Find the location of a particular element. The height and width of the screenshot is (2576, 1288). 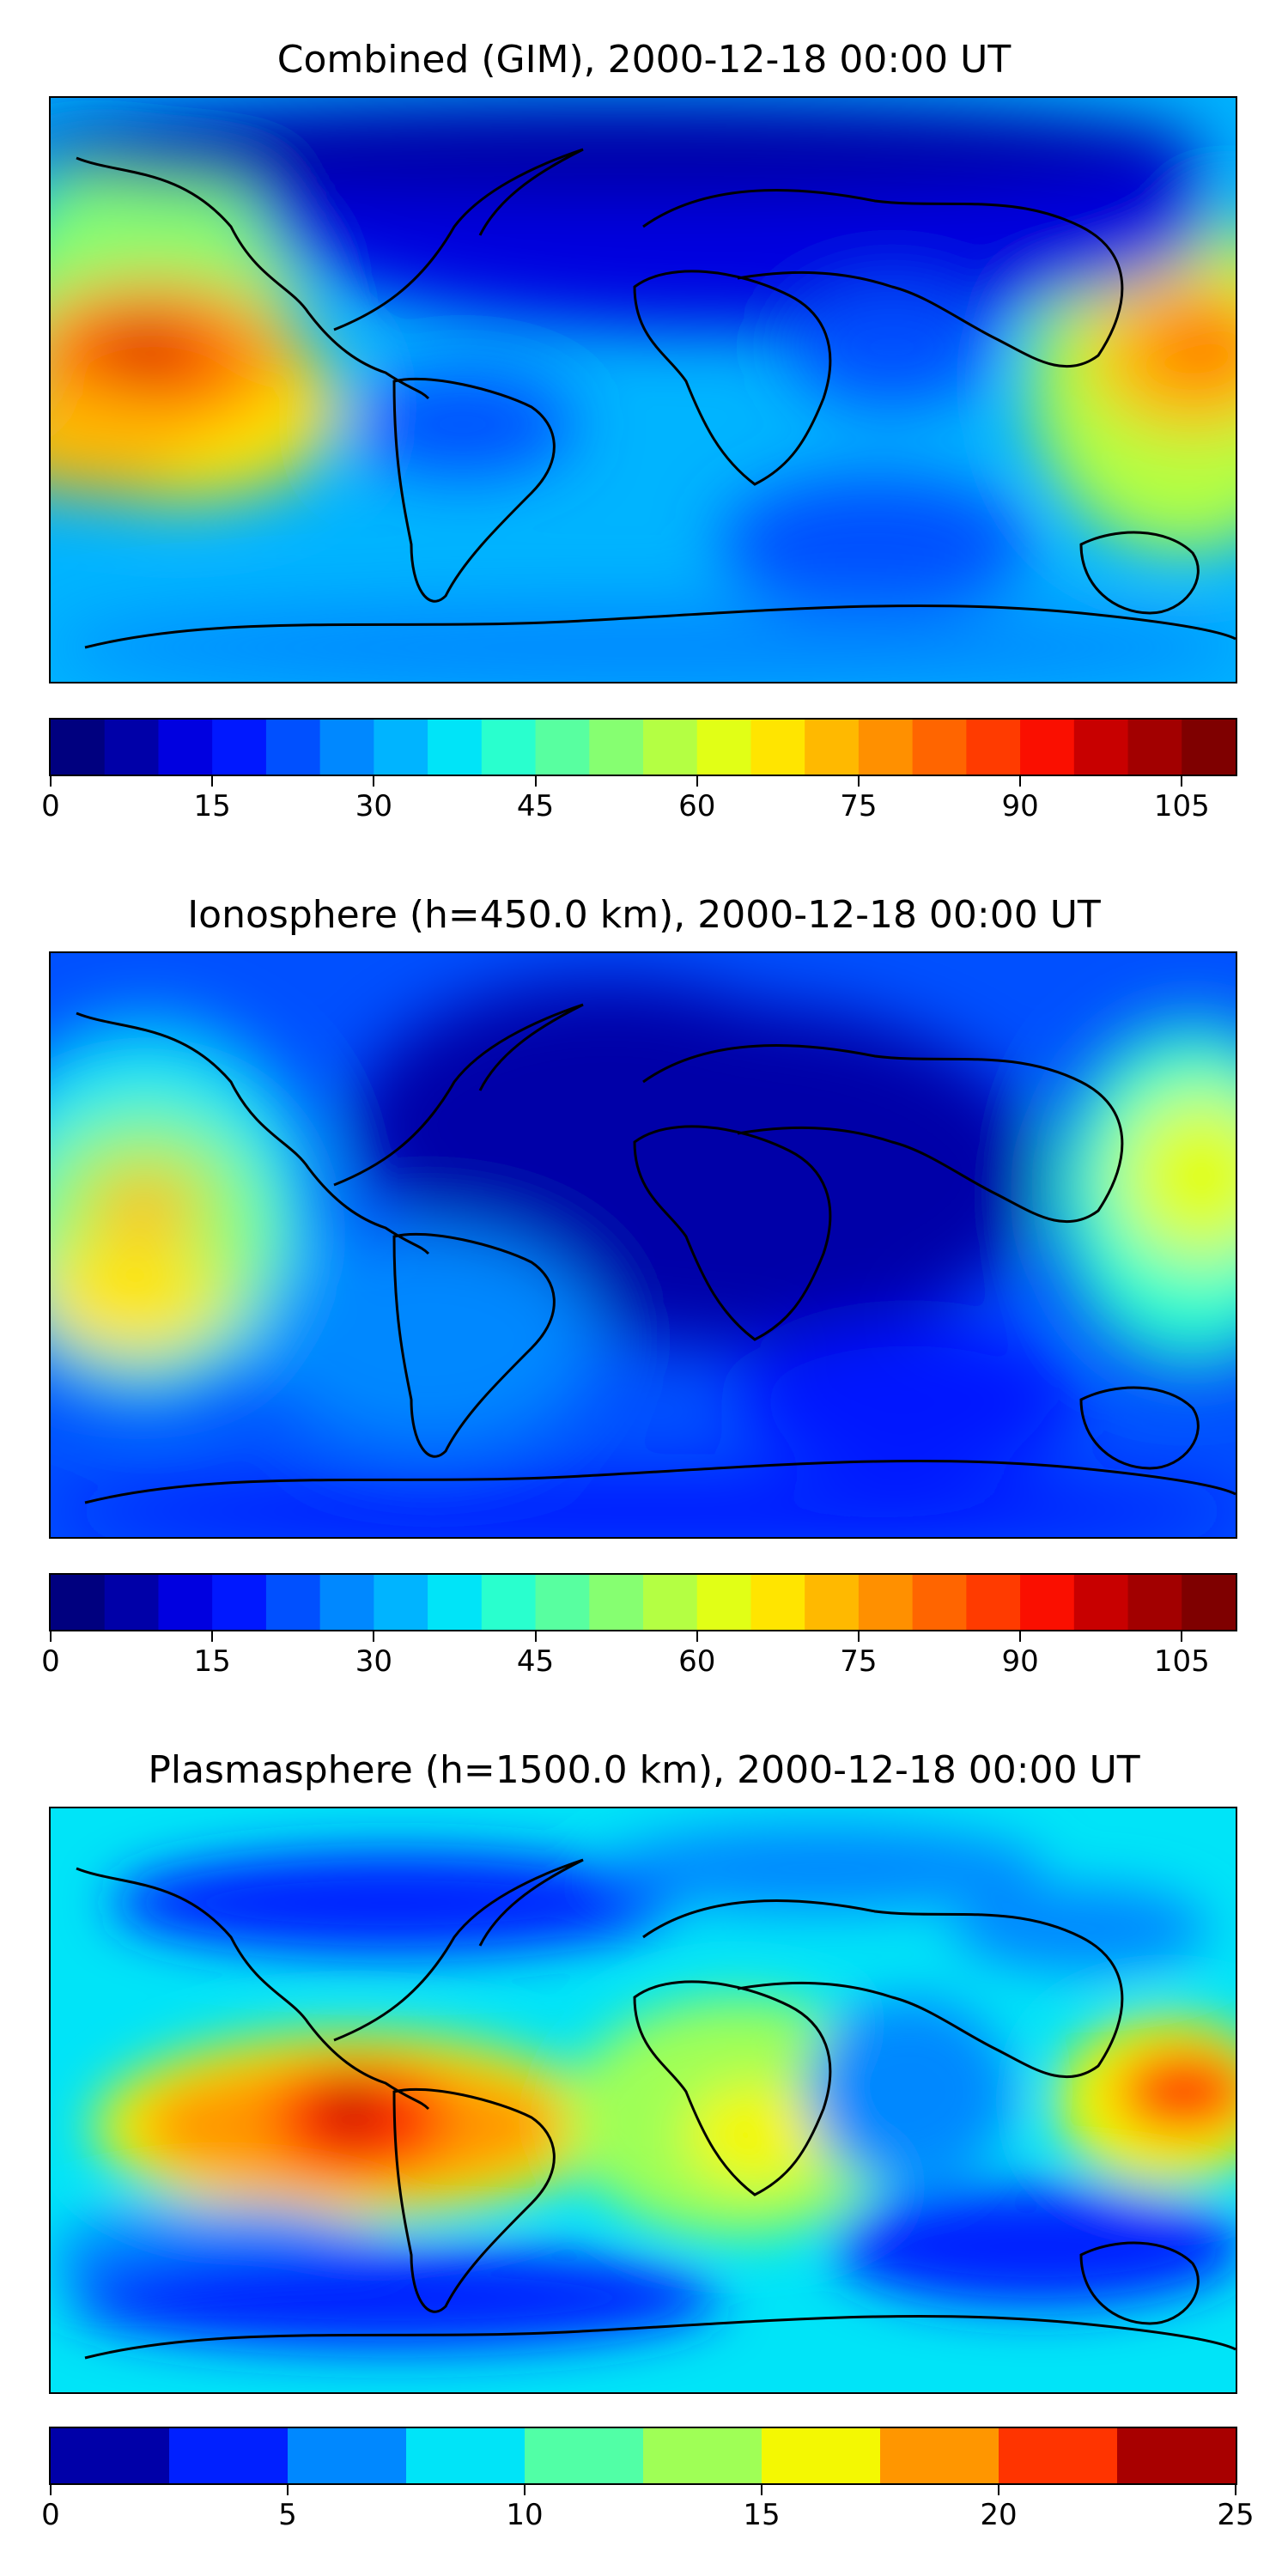

colorbar-tick-label: 5 is located at coordinates (287, 2515).